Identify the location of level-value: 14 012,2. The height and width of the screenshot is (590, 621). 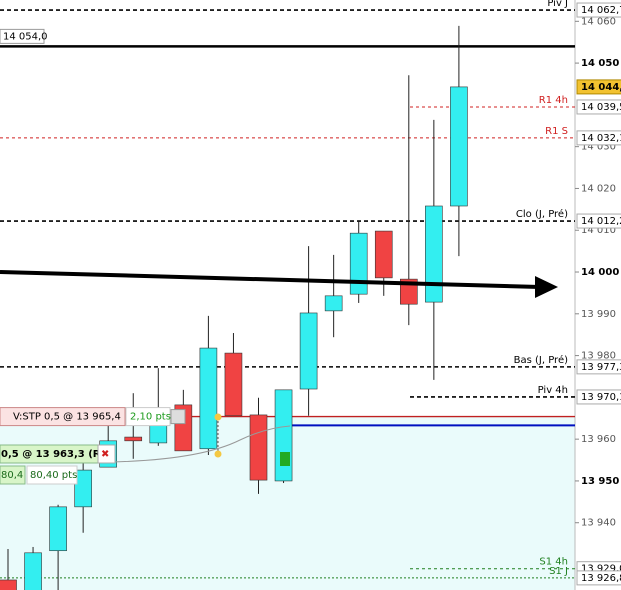
(601, 221).